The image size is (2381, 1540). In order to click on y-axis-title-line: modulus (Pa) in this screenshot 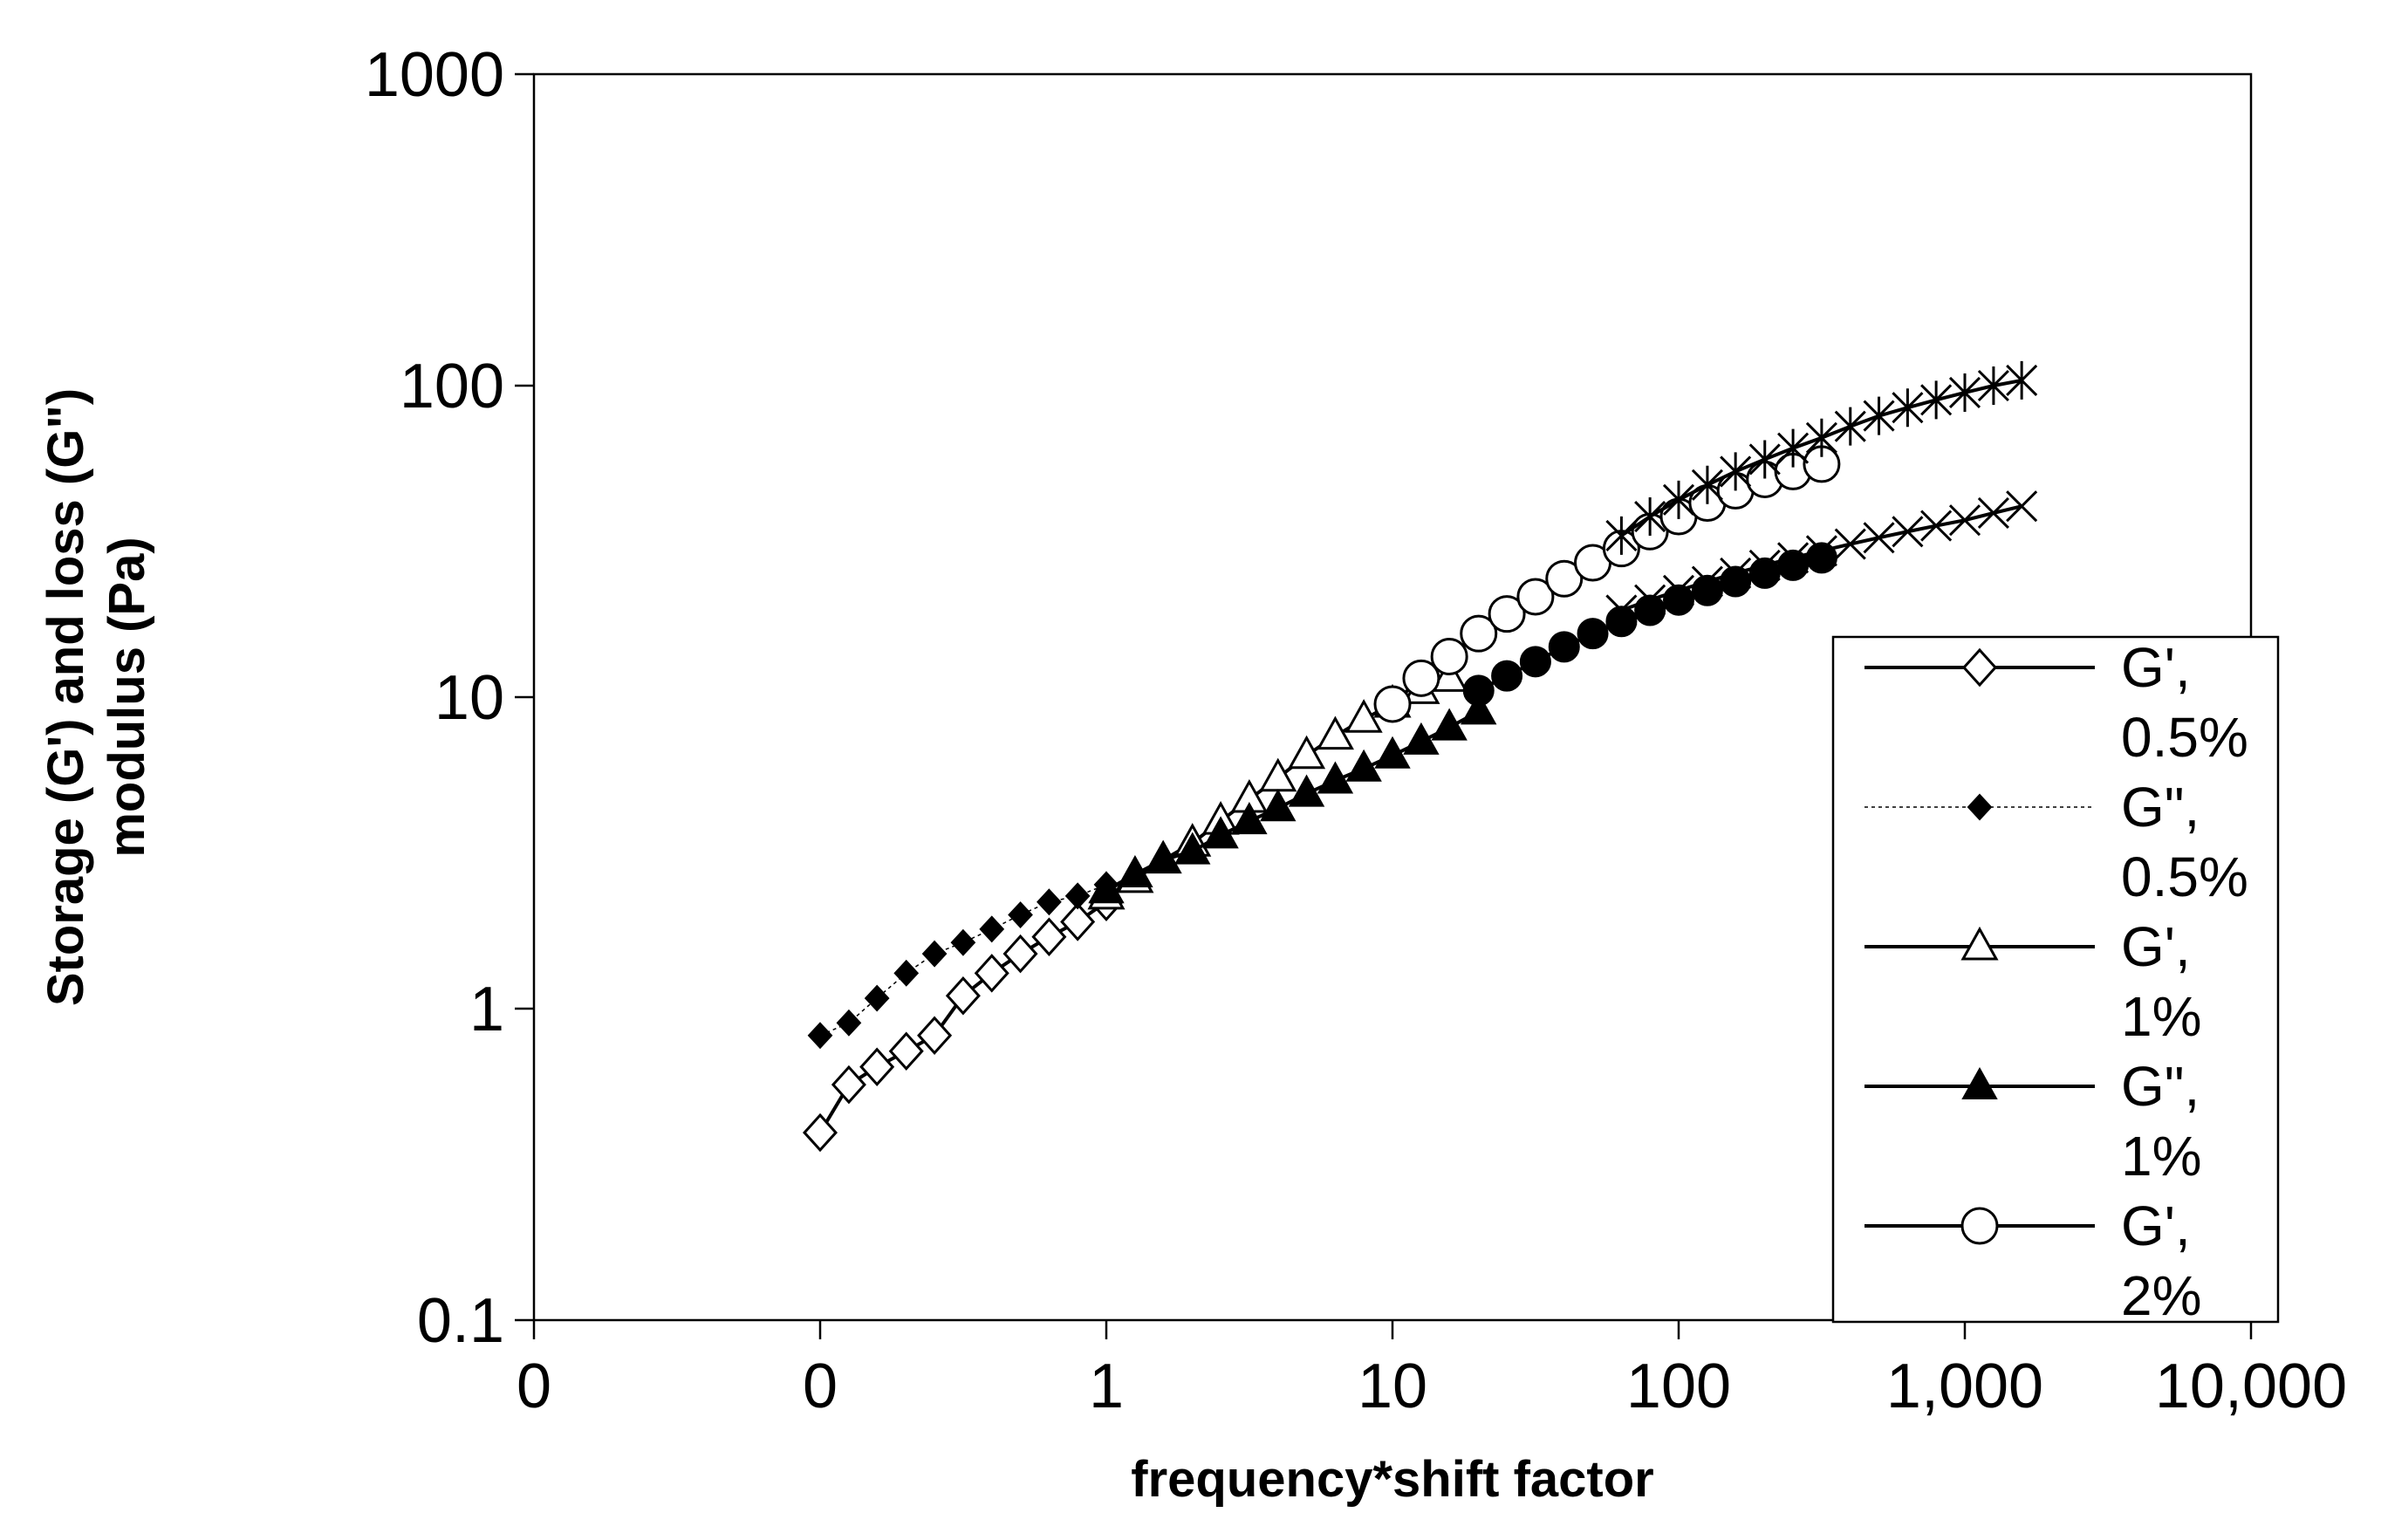, I will do `click(127, 697)`.